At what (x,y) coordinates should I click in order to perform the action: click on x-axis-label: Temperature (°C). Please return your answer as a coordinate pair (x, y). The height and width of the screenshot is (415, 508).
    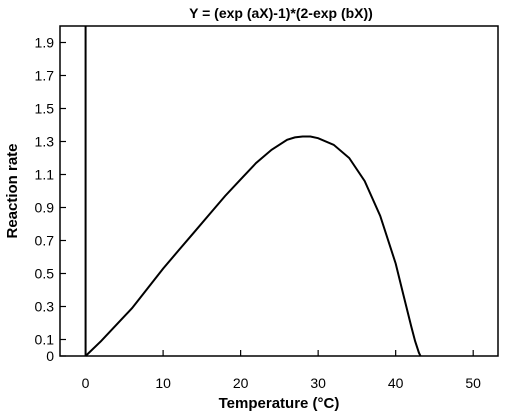
    Looking at the image, I should click on (279, 403).